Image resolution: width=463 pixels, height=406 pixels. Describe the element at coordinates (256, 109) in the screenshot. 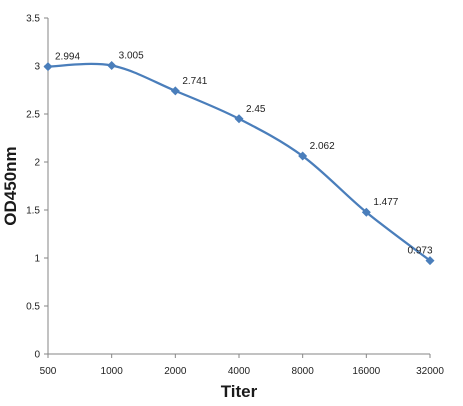

I see `data-label: 2.45` at that location.